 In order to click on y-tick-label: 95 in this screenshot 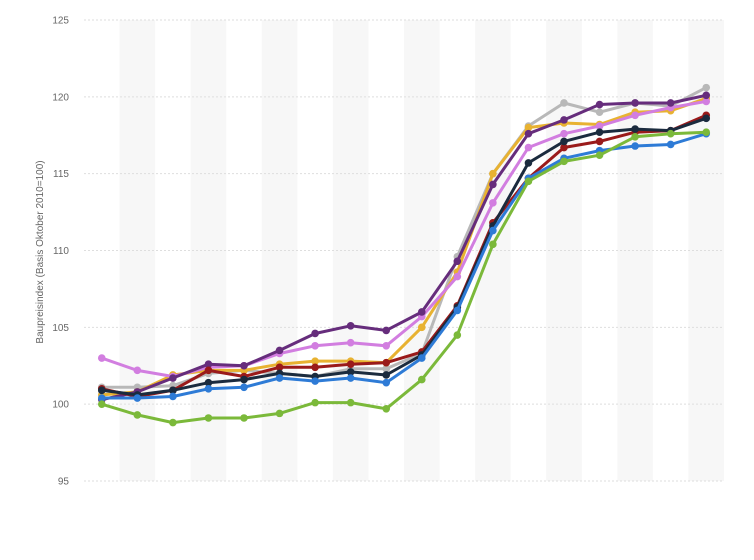, I will do `click(64, 482)`.